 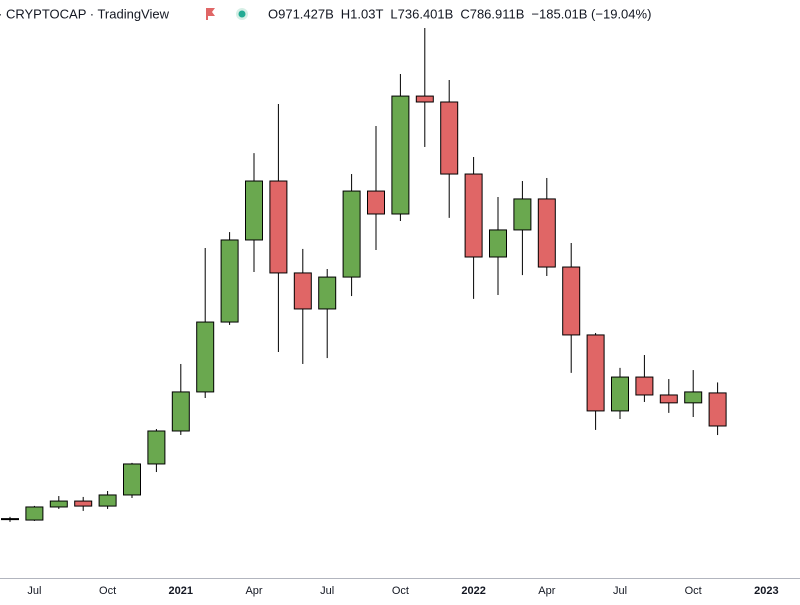 I want to click on ohlc-value: C786.911B, so click(x=492, y=13).